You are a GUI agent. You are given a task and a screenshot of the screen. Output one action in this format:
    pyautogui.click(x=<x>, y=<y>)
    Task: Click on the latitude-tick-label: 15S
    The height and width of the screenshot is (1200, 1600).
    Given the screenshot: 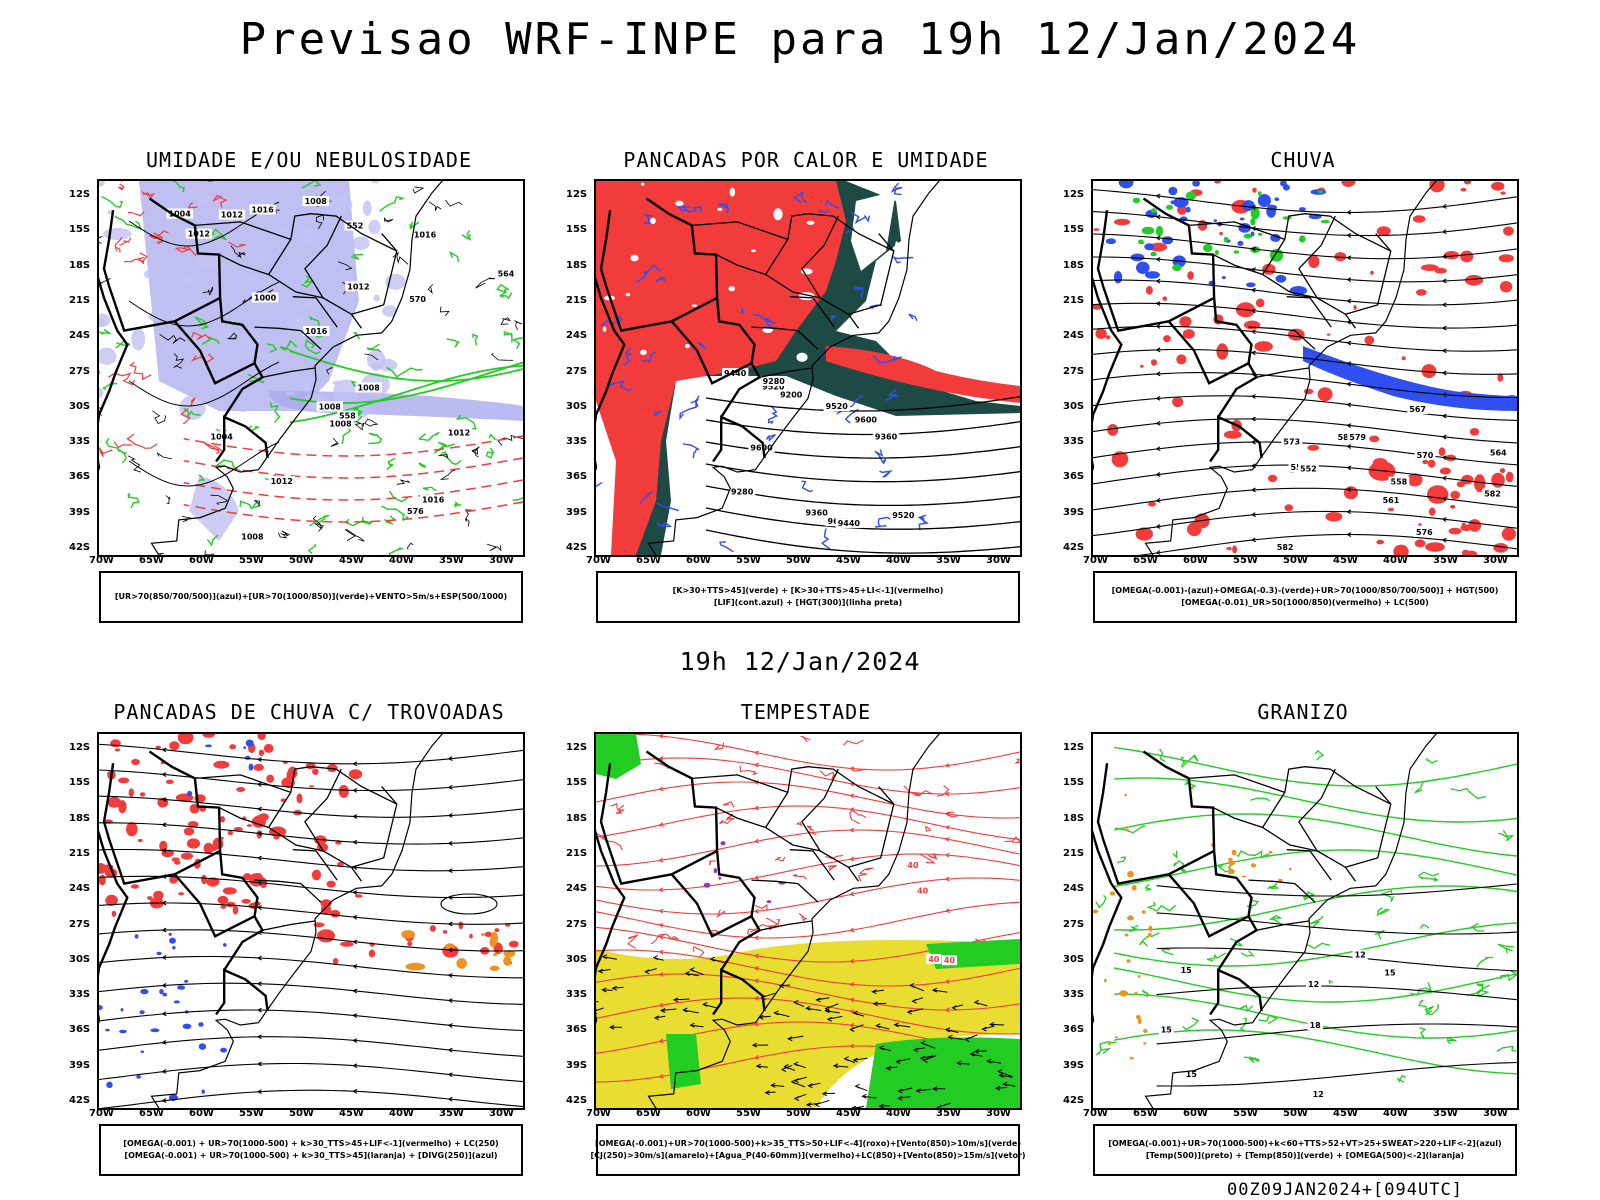 What is the action you would take?
    pyautogui.click(x=577, y=783)
    